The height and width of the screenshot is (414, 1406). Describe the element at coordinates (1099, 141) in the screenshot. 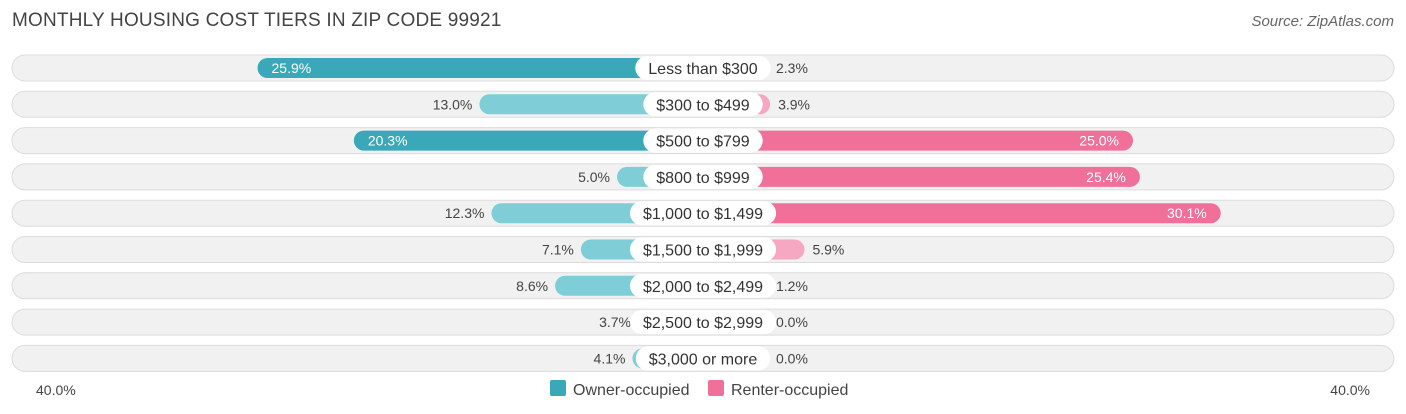

I see `renter-value-label: 25.0%` at that location.